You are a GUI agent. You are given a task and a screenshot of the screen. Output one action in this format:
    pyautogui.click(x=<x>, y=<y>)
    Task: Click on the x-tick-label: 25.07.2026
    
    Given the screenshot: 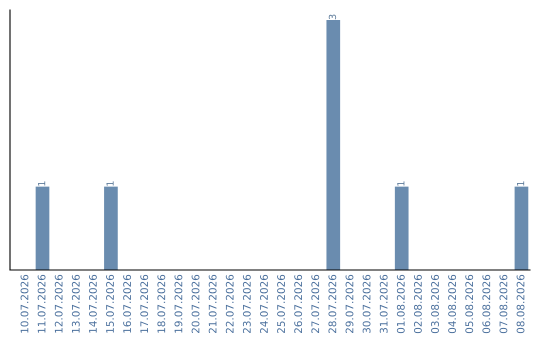 What is the action you would take?
    pyautogui.click(x=281, y=304)
    